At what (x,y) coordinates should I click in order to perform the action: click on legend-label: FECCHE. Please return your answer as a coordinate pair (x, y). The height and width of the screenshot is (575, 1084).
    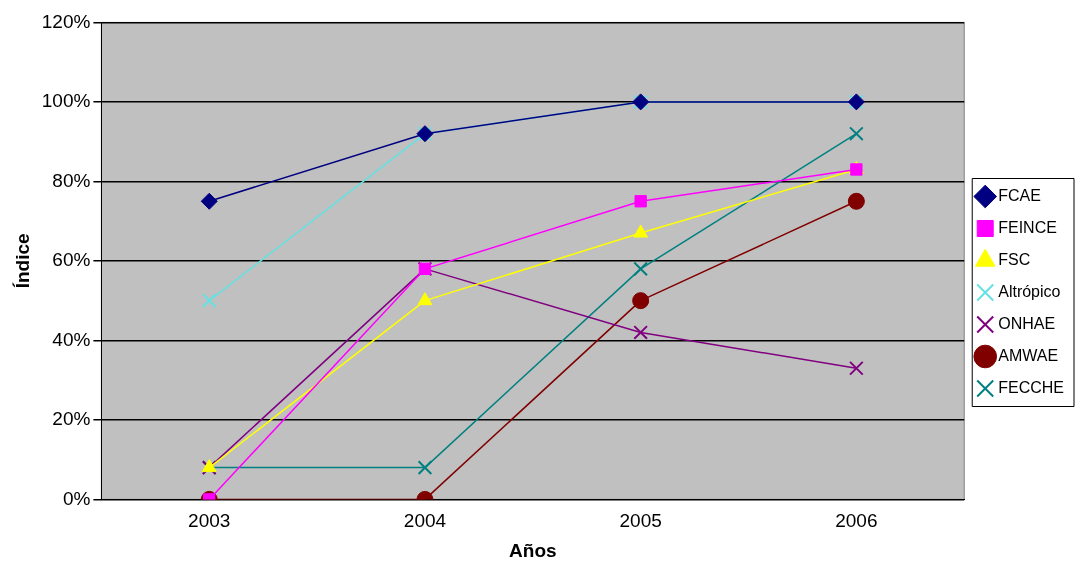
    Looking at the image, I should click on (1031, 387).